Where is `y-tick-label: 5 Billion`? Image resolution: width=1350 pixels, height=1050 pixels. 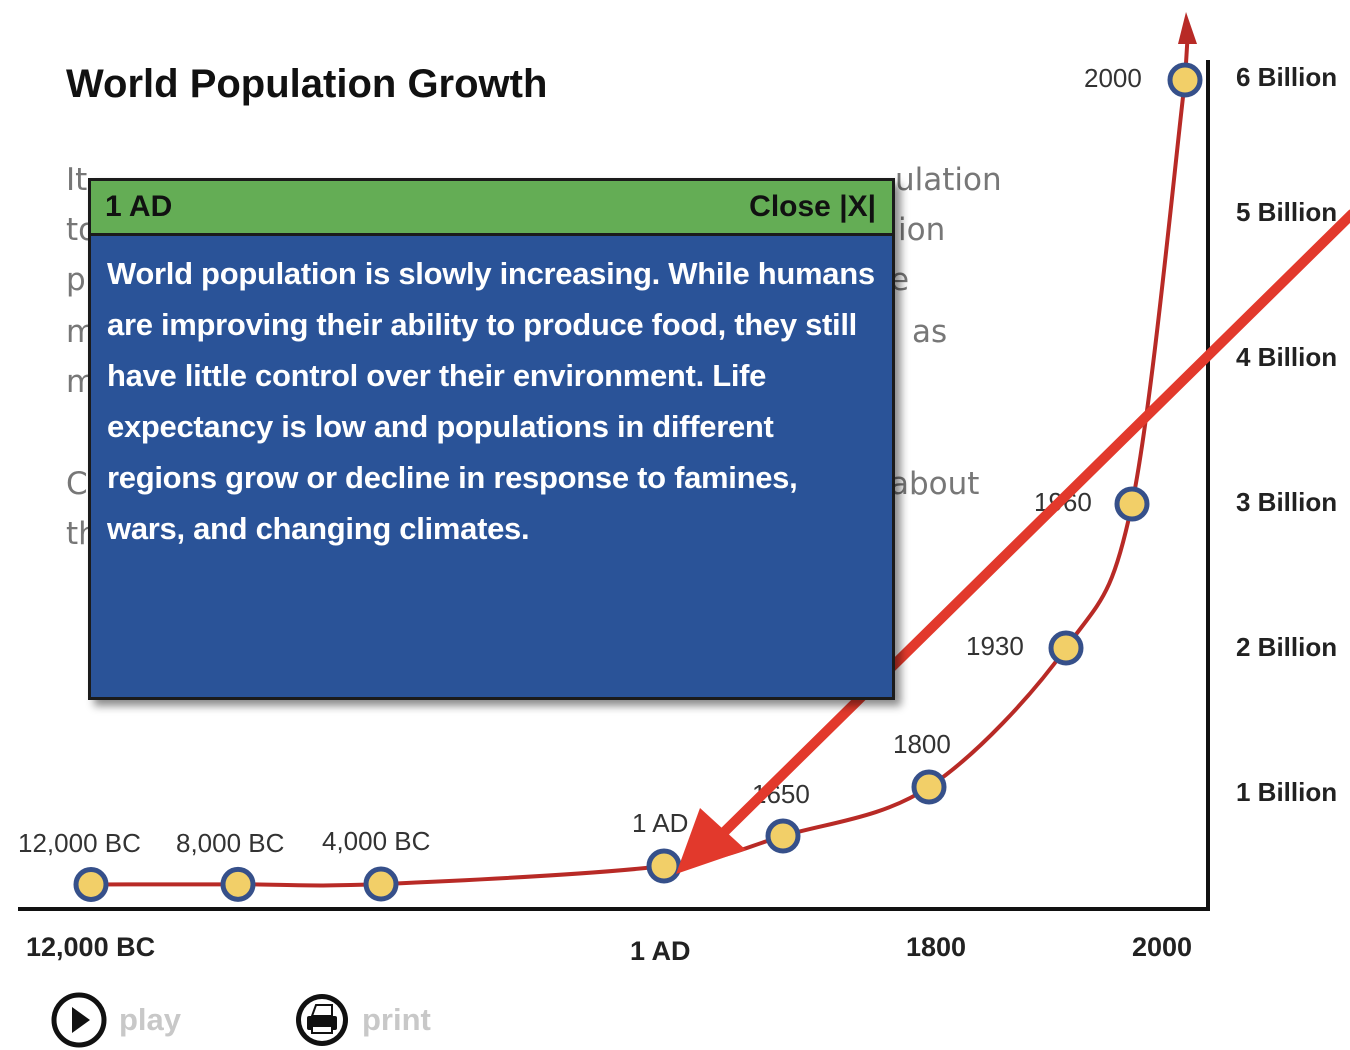
y-tick-label: 5 Billion is located at coordinates (1286, 212).